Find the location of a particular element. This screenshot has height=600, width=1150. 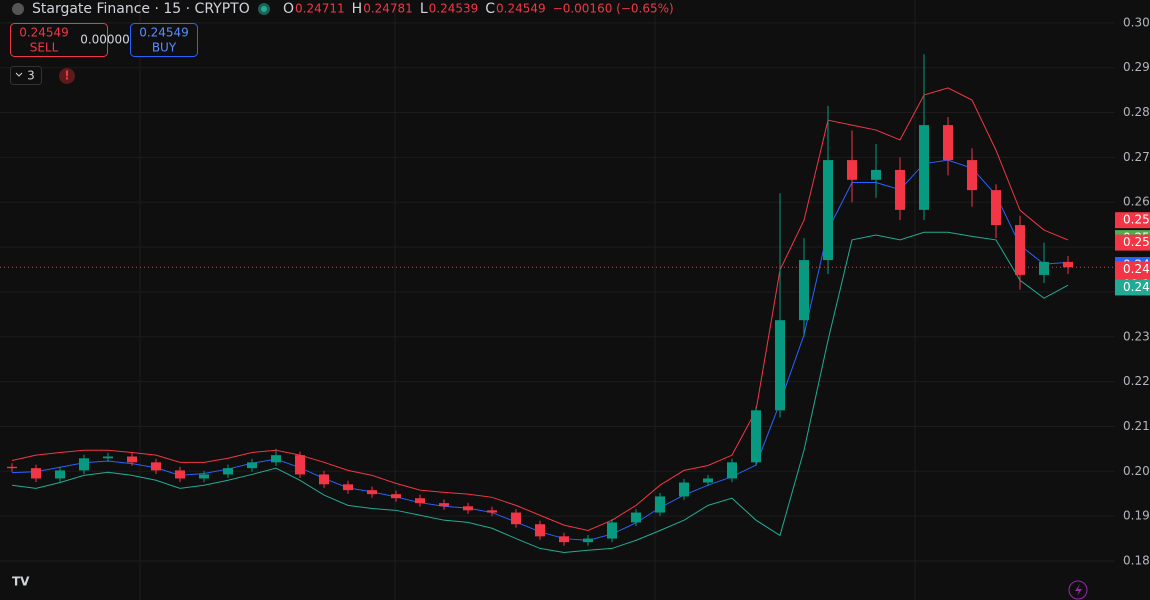

y-tick-label: 0.230 is located at coordinates (1136, 336).